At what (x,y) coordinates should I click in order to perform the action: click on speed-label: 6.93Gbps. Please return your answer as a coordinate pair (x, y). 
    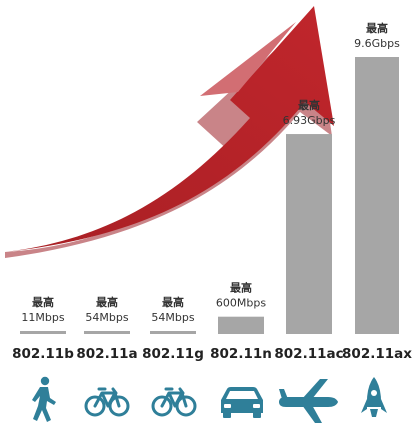
    Looking at the image, I should click on (309, 120).